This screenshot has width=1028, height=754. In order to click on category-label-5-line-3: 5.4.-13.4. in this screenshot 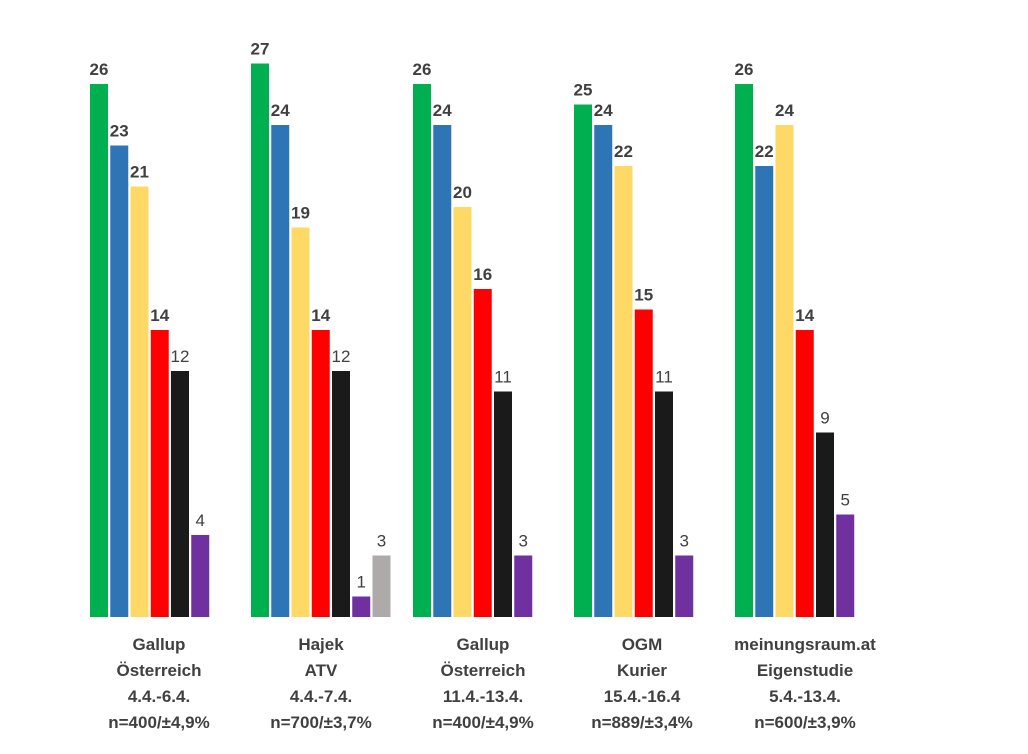, I will do `click(805, 696)`.